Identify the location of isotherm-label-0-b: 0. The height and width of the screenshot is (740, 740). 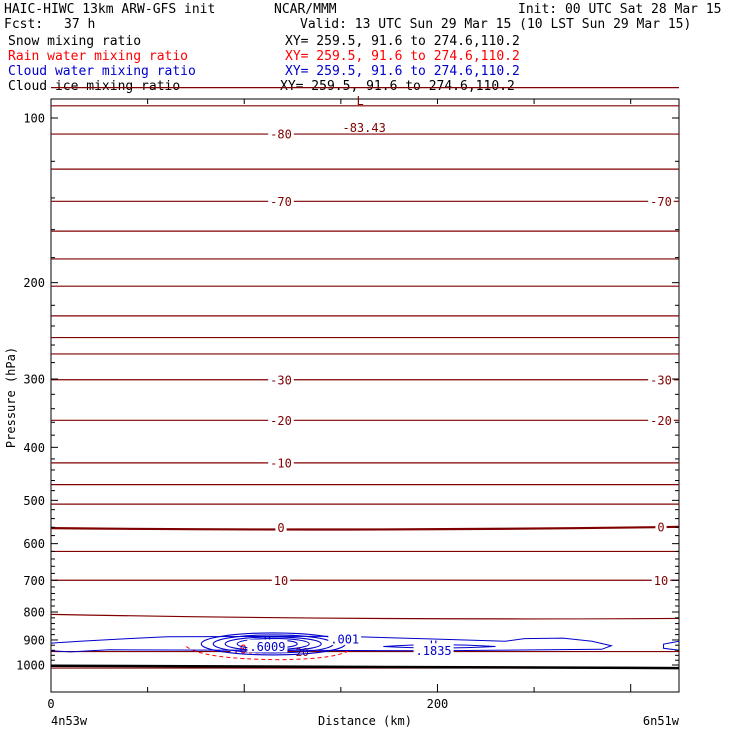
(660, 527).